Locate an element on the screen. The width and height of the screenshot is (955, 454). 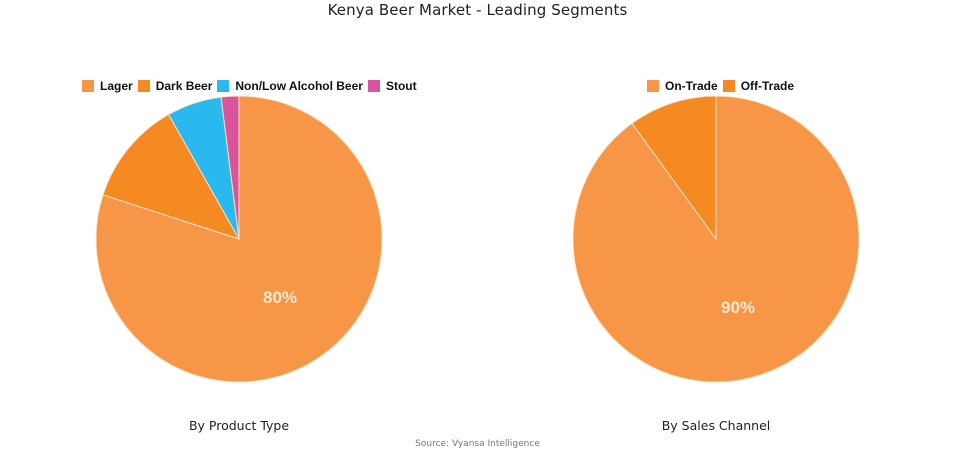
legend-item-dark-beer: Dark Beer is located at coordinates (175, 86).